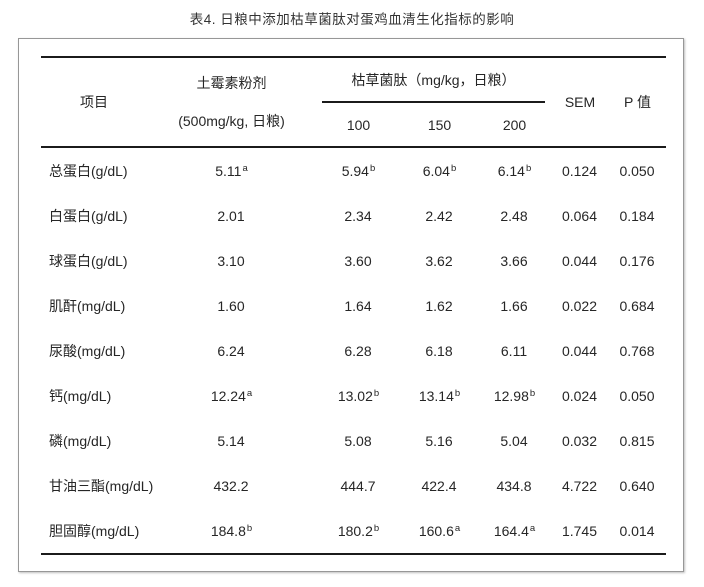 The width and height of the screenshot is (704, 587). I want to click on row-item-label: 肌酐(mg/dL), so click(87, 305).